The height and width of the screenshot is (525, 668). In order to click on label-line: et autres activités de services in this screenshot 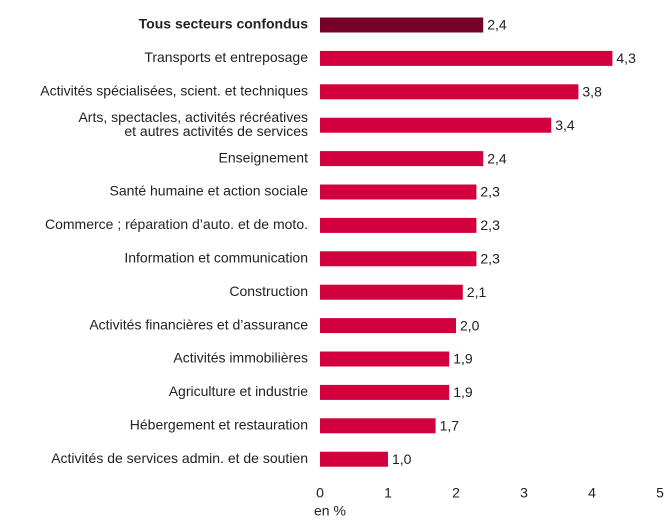, I will do `click(216, 131)`.